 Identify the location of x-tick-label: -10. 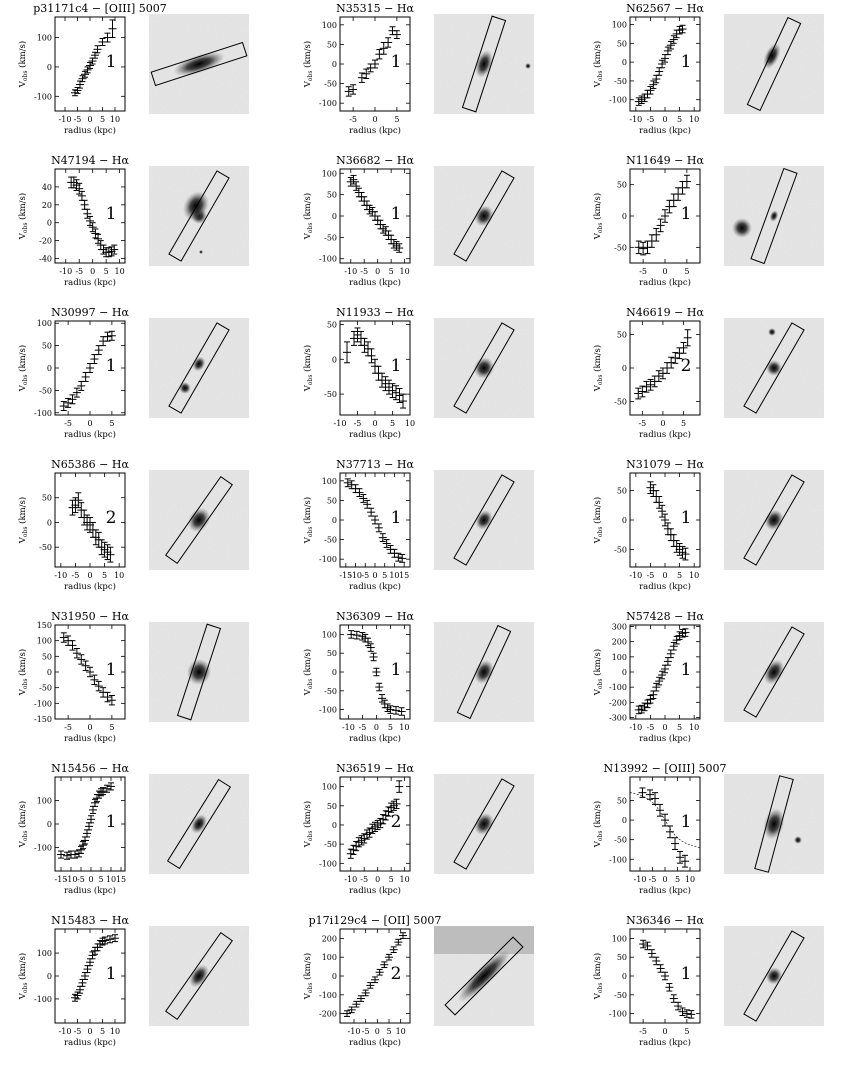
(71, 879).